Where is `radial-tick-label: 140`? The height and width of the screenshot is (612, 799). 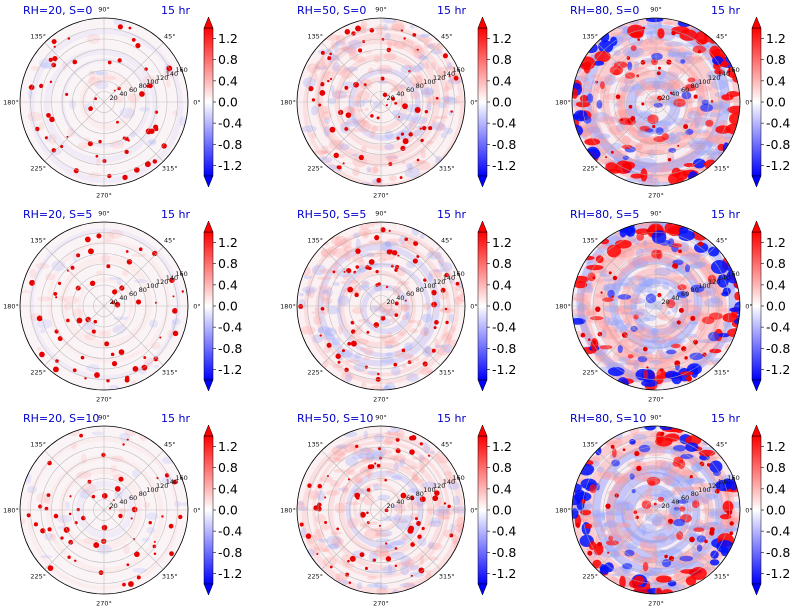
radial-tick-label: 140 is located at coordinates (172, 278).